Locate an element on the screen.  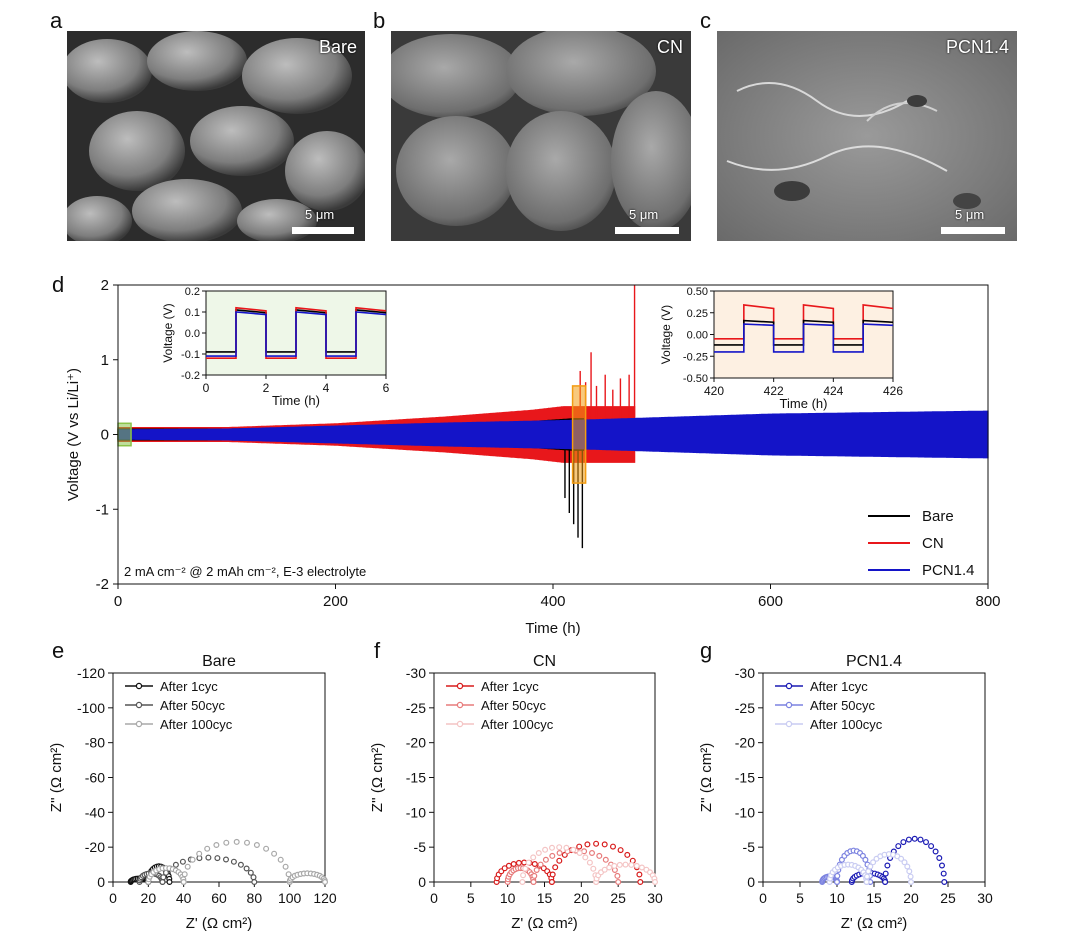
x-tick-label: 100 is located at coordinates (290, 898).